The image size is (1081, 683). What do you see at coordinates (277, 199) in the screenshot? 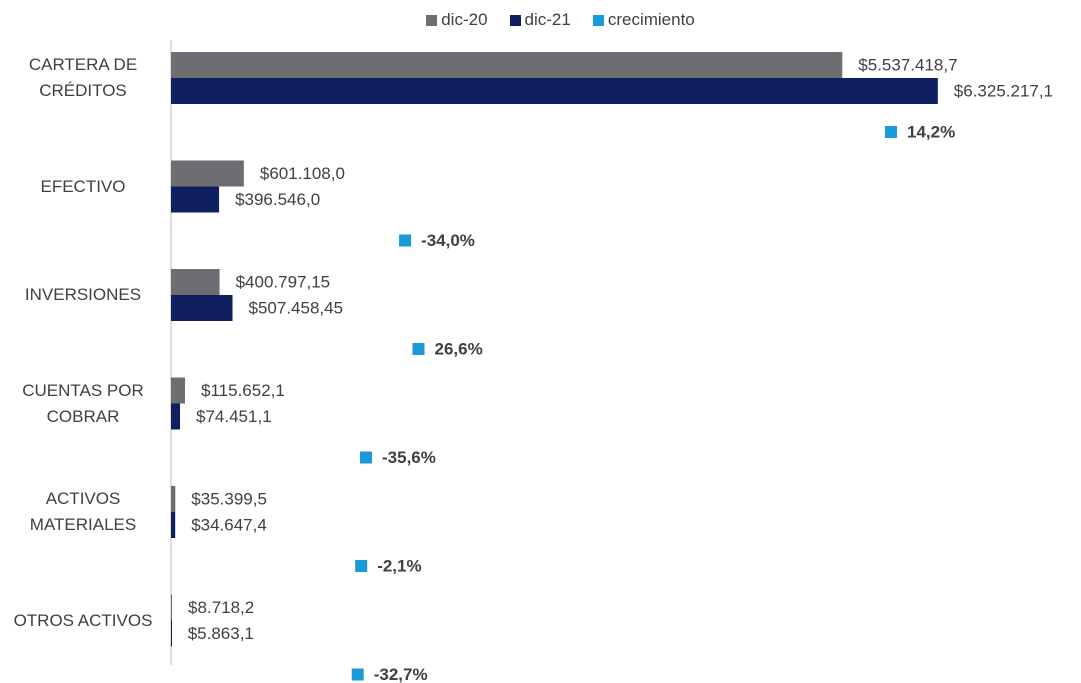
I see `data-label: $396.546,0` at bounding box center [277, 199].